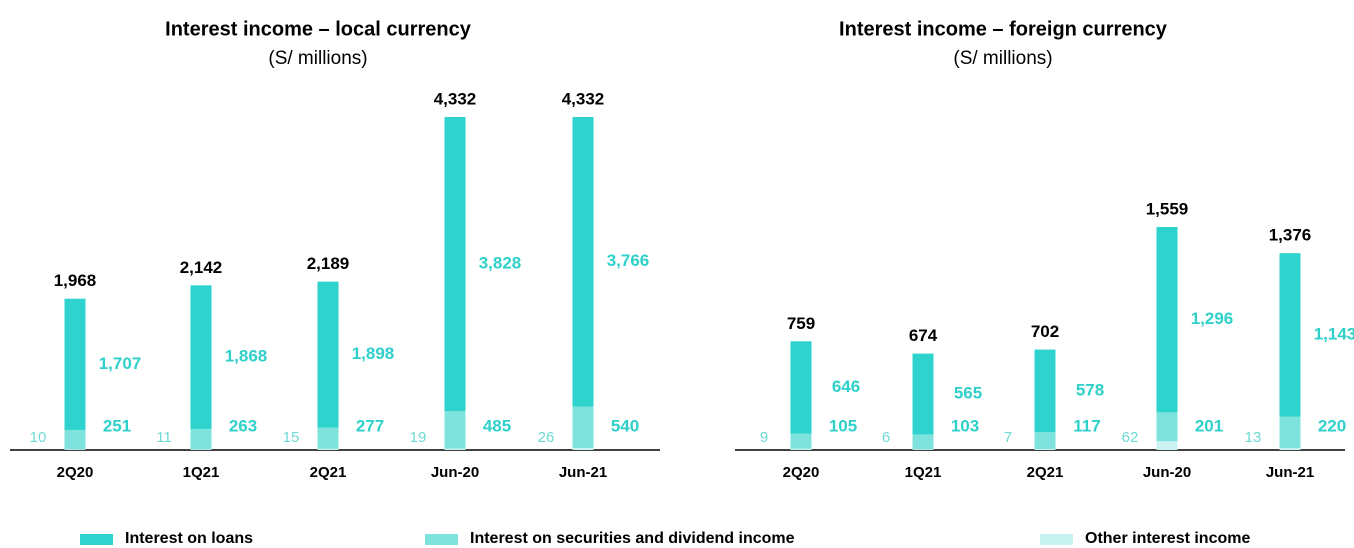  What do you see at coordinates (843, 425) in the screenshot?
I see `value-label: 105` at bounding box center [843, 425].